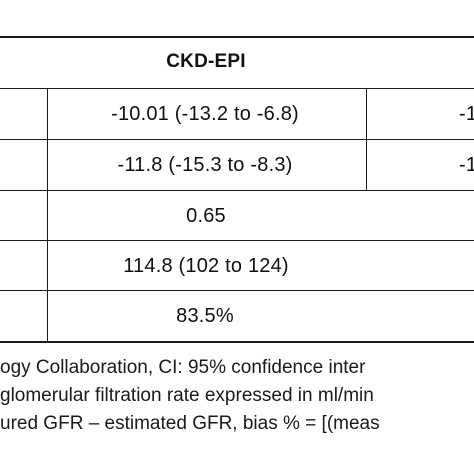 This screenshot has height=474, width=474. I want to click on table-cell-next-col-row-2: -1, so click(466, 165).